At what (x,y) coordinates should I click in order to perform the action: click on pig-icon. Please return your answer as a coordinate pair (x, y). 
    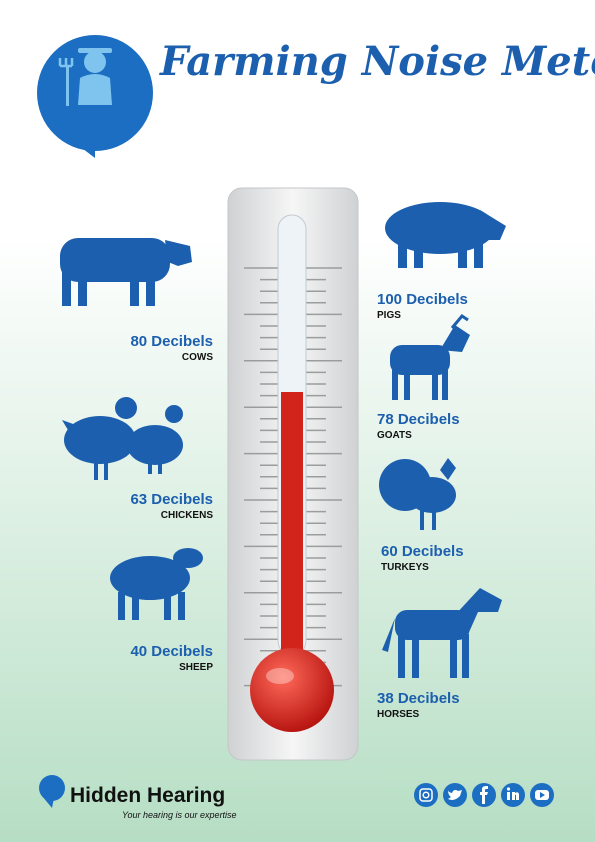
    Looking at the image, I should click on (445, 235).